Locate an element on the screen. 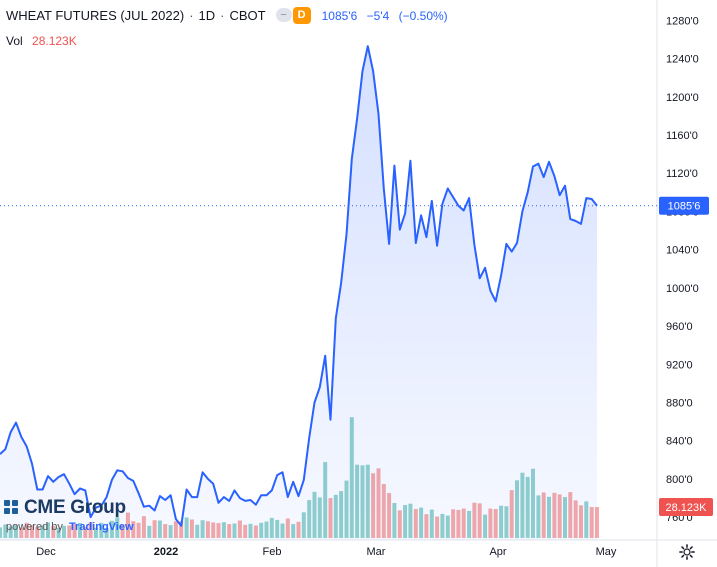 This screenshot has width=717, height=567. x-tick-label: Mar is located at coordinates (376, 552).